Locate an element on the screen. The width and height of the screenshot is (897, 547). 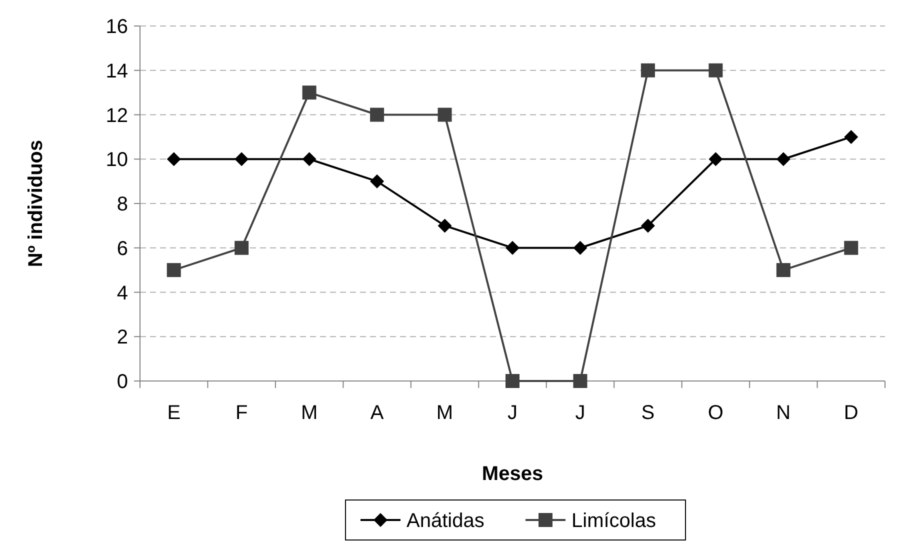
y-axis-title: Nº individuos is located at coordinates (36, 204).